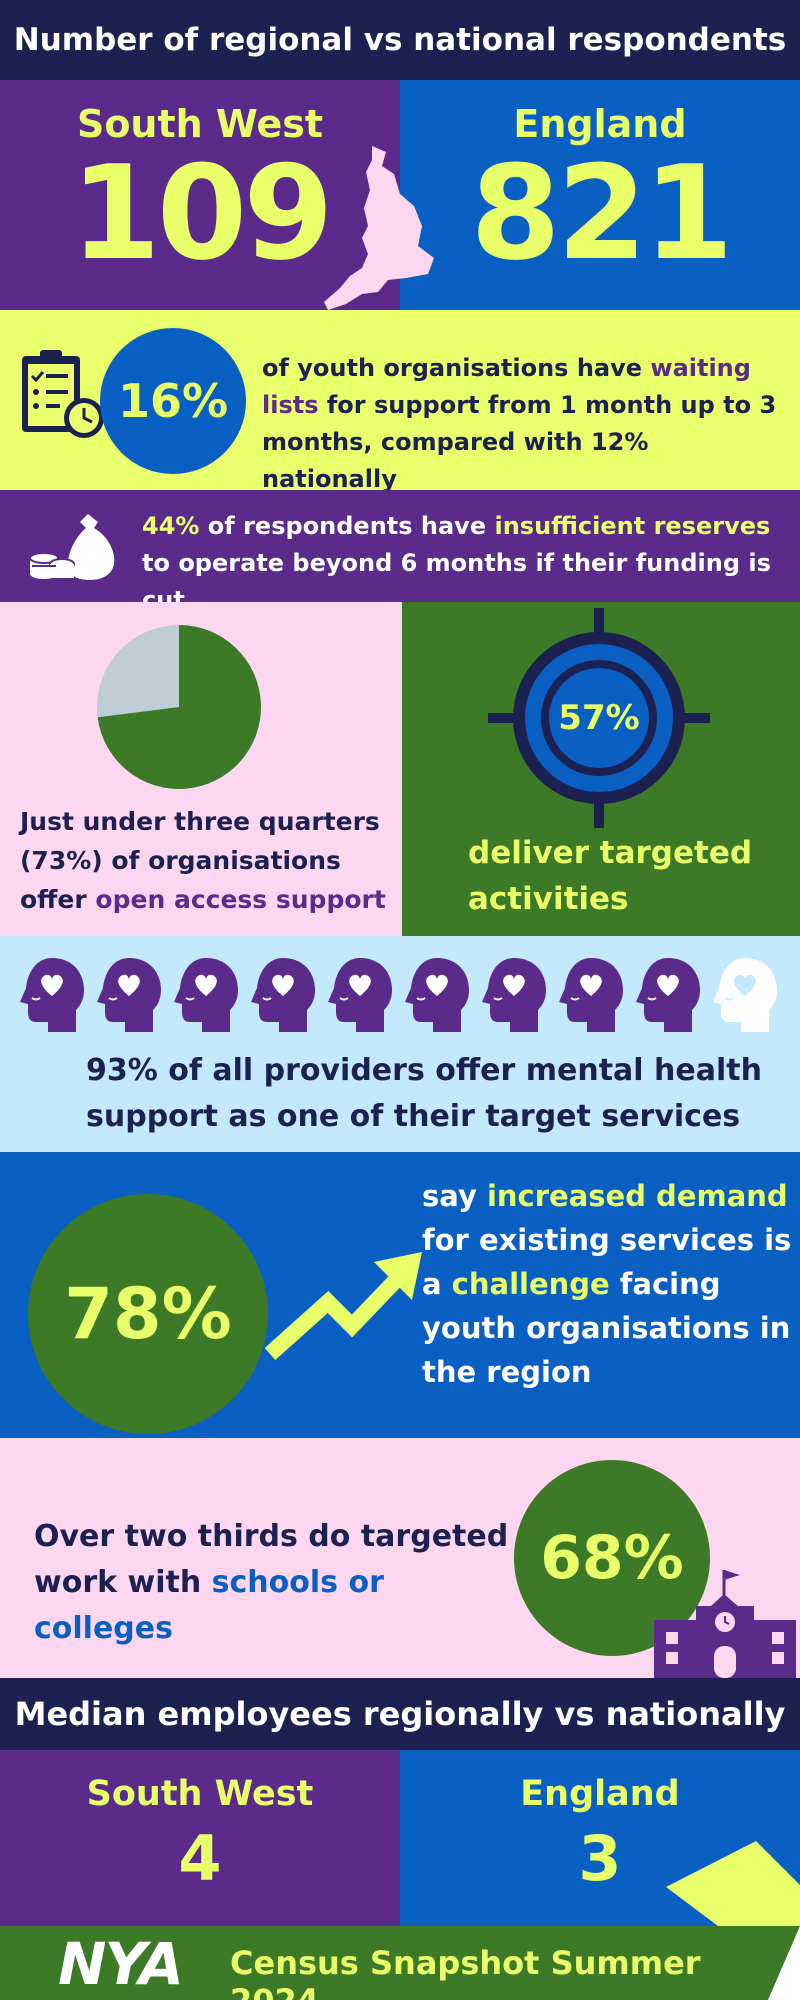  Describe the element at coordinates (733, 1883) in the screenshot. I see `decorative-lime-shape` at that location.